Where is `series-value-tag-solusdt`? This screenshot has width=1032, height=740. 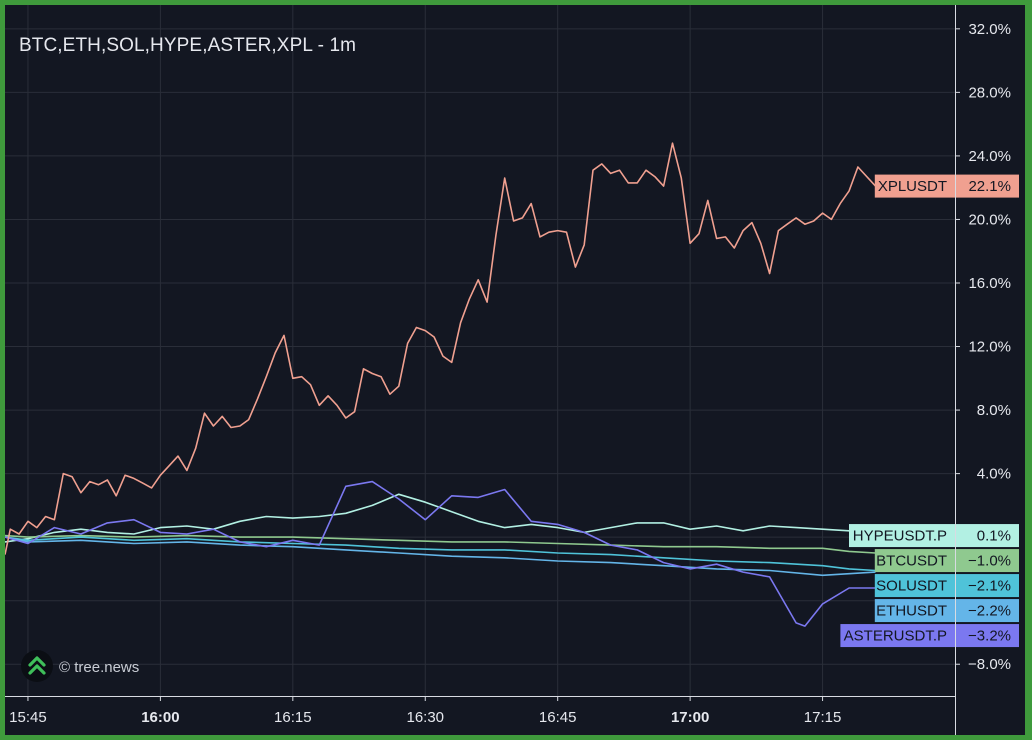
series-value-tag-solusdt is located at coordinates (987, 586).